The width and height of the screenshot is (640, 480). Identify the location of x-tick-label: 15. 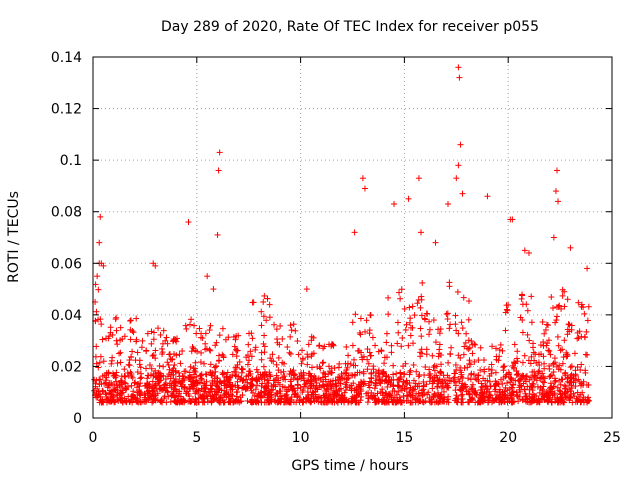
(404, 438).